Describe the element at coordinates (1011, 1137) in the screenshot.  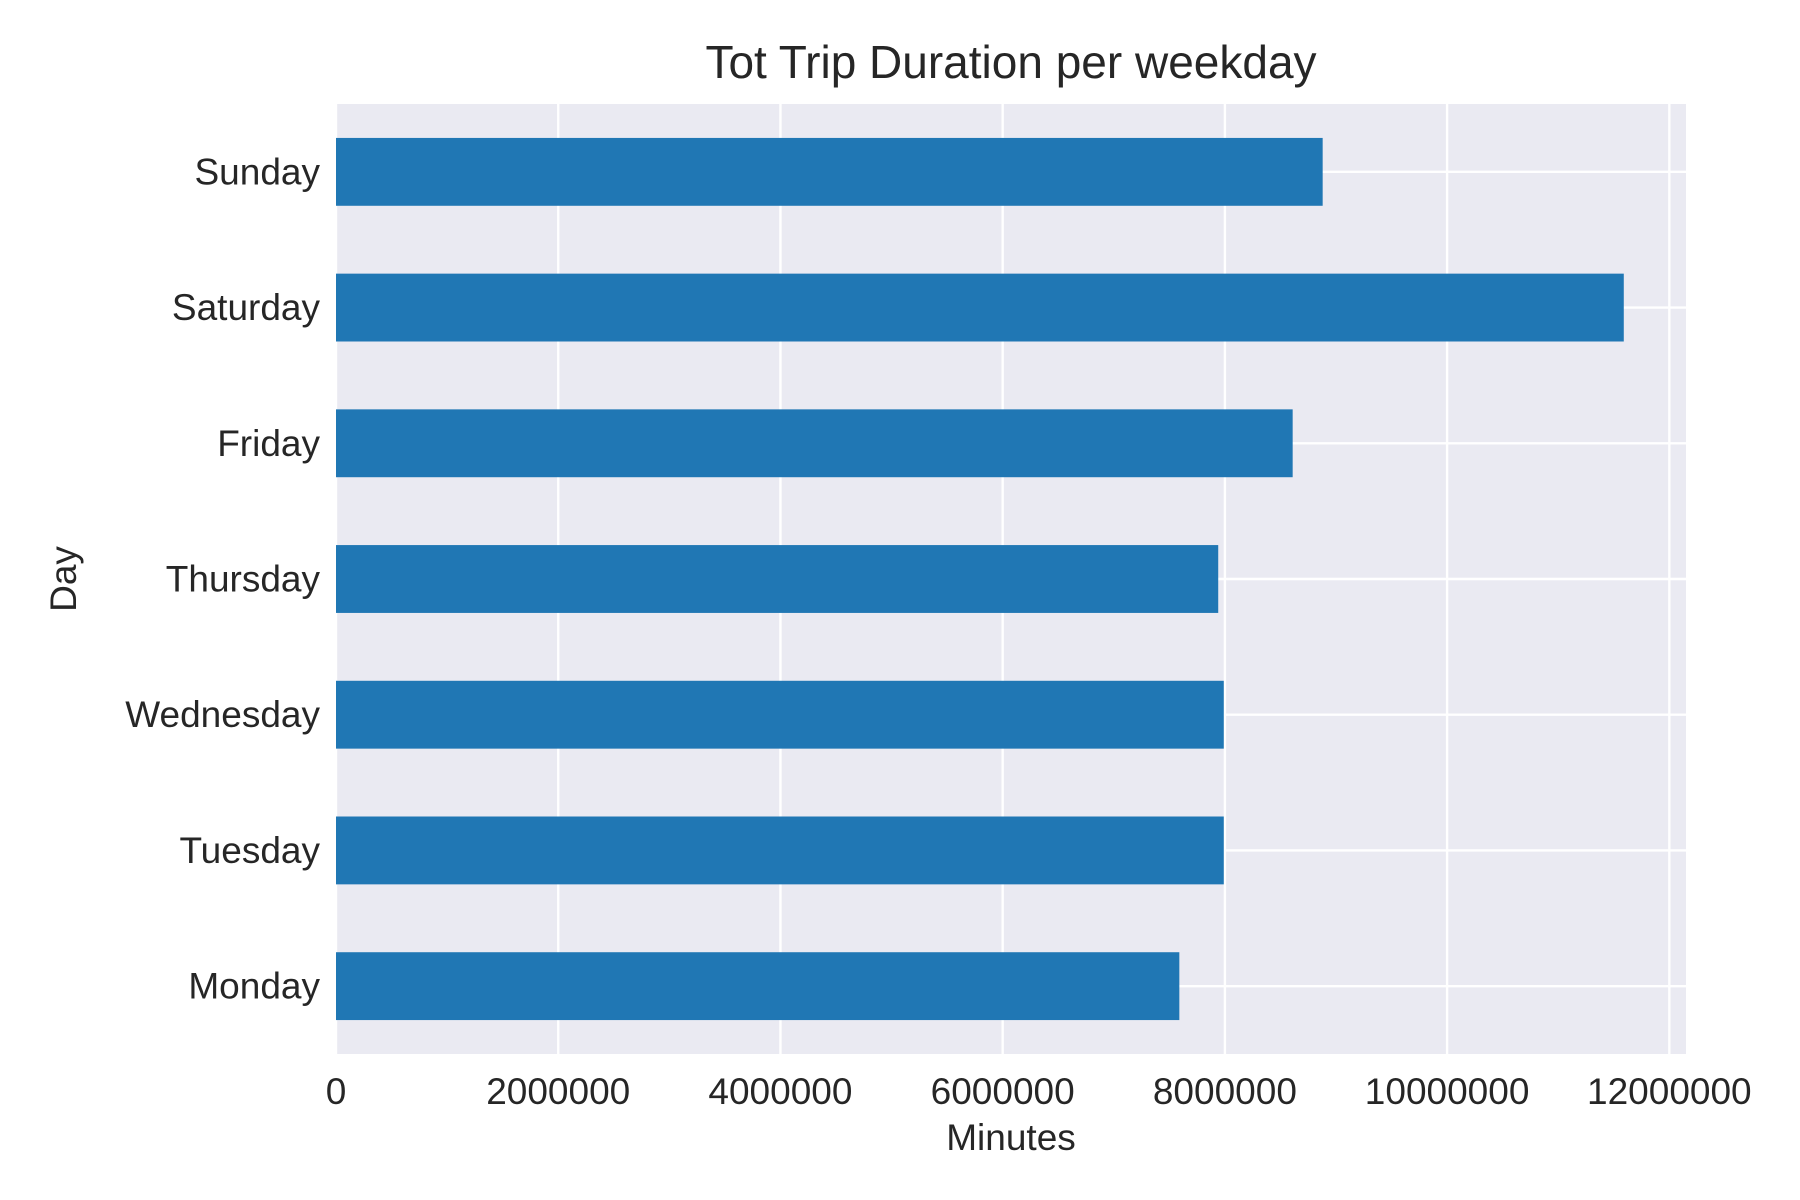
I see `x-axis-title: Minutes` at that location.